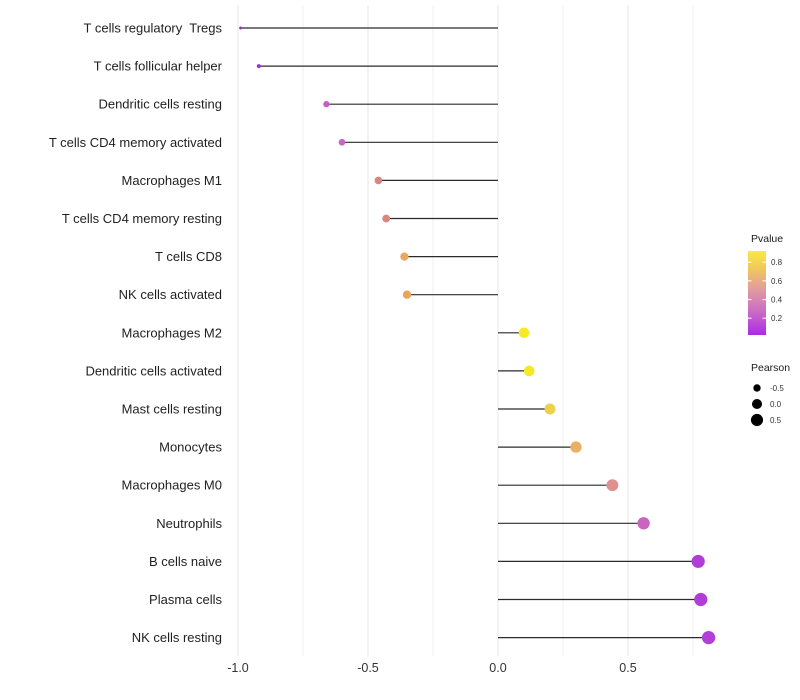  Describe the element at coordinates (158, 66) in the screenshot. I see `category-label: T cells follicular helper` at that location.